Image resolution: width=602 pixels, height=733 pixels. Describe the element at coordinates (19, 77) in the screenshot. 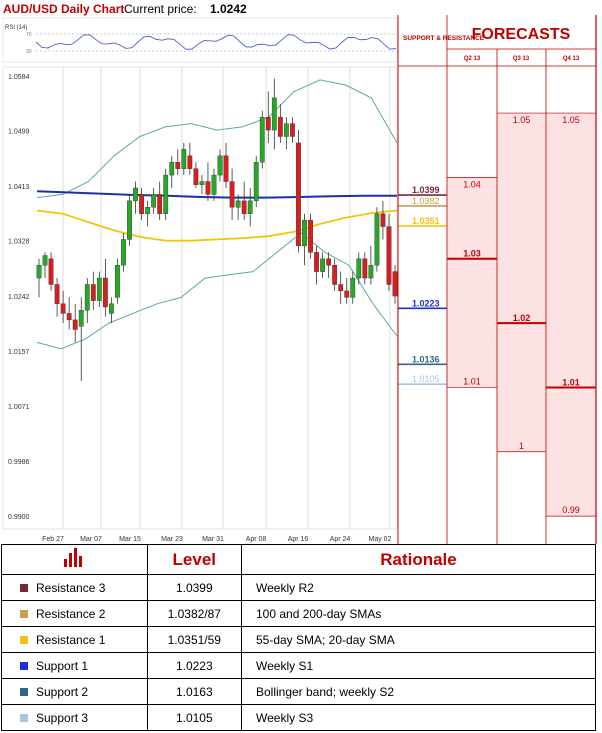

I see `y-tick-label: 1.0584` at that location.